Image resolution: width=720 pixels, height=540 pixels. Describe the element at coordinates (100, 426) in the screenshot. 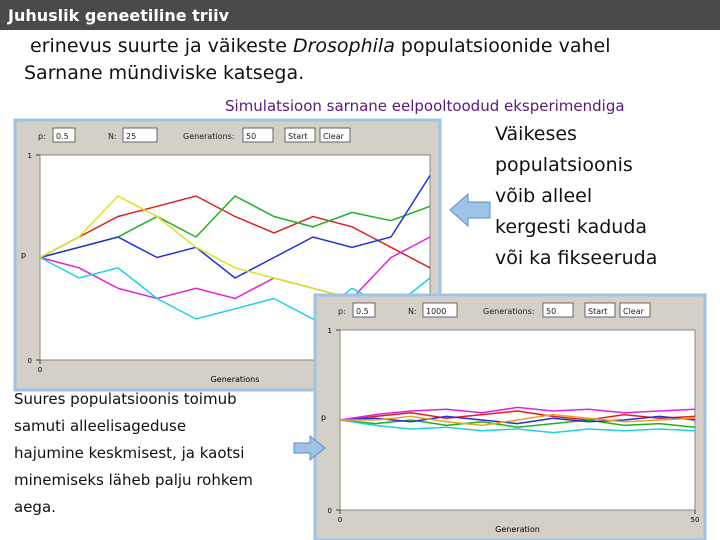

I see `note-line: samuti alleelisageduse` at that location.